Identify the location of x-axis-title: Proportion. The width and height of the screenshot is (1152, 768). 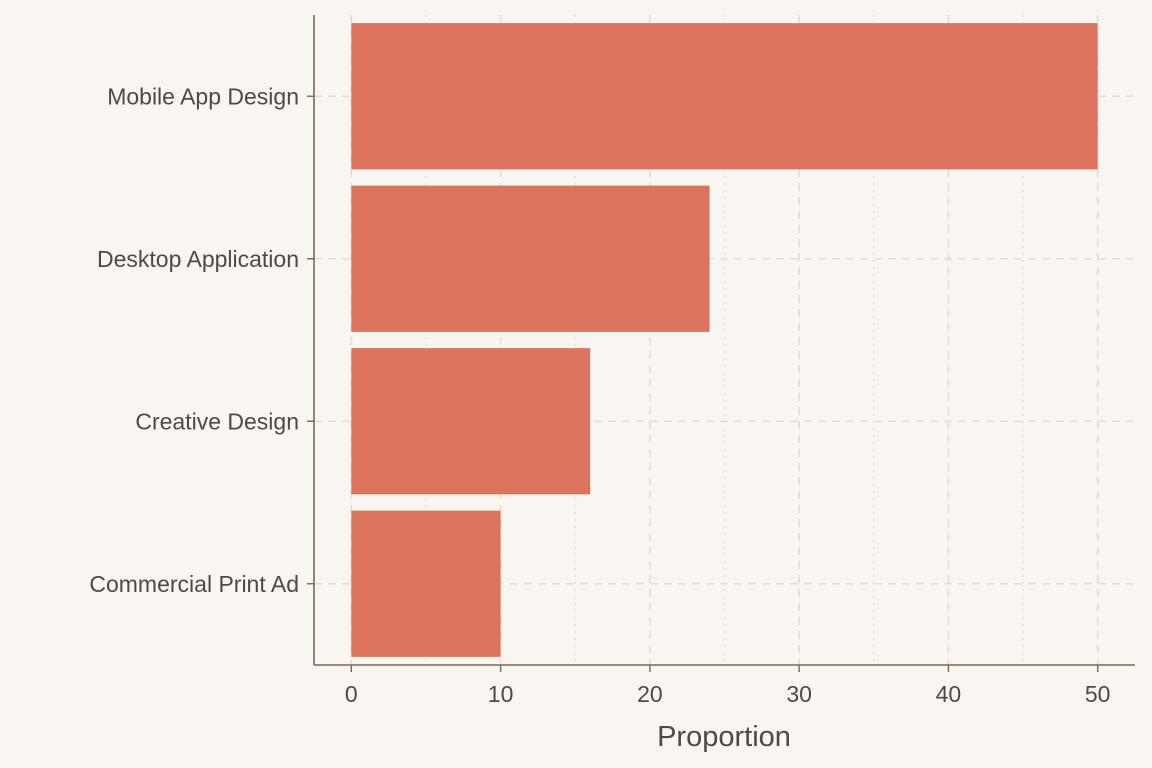
(724, 737).